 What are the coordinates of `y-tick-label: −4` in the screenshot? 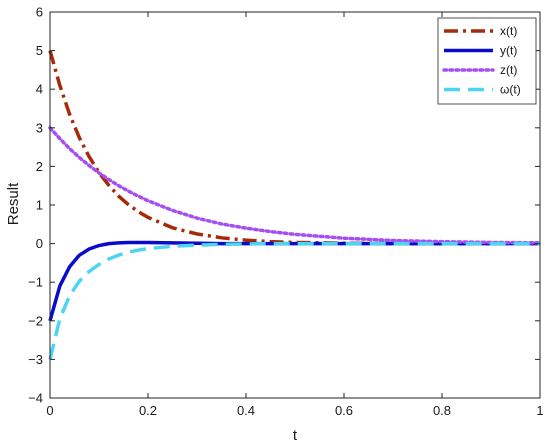 It's located at (35, 398).